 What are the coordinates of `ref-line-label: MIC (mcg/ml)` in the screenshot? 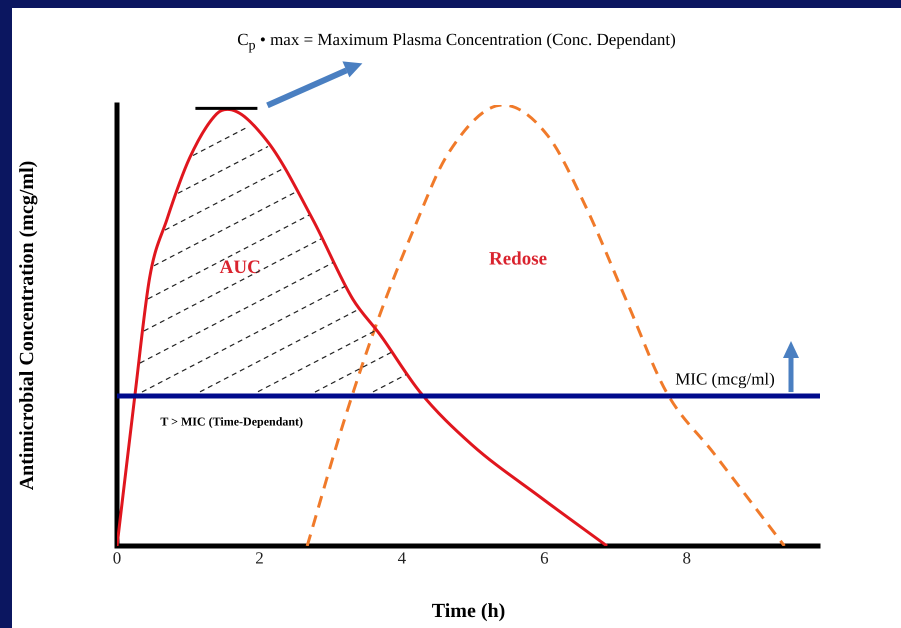 It's located at (725, 379).